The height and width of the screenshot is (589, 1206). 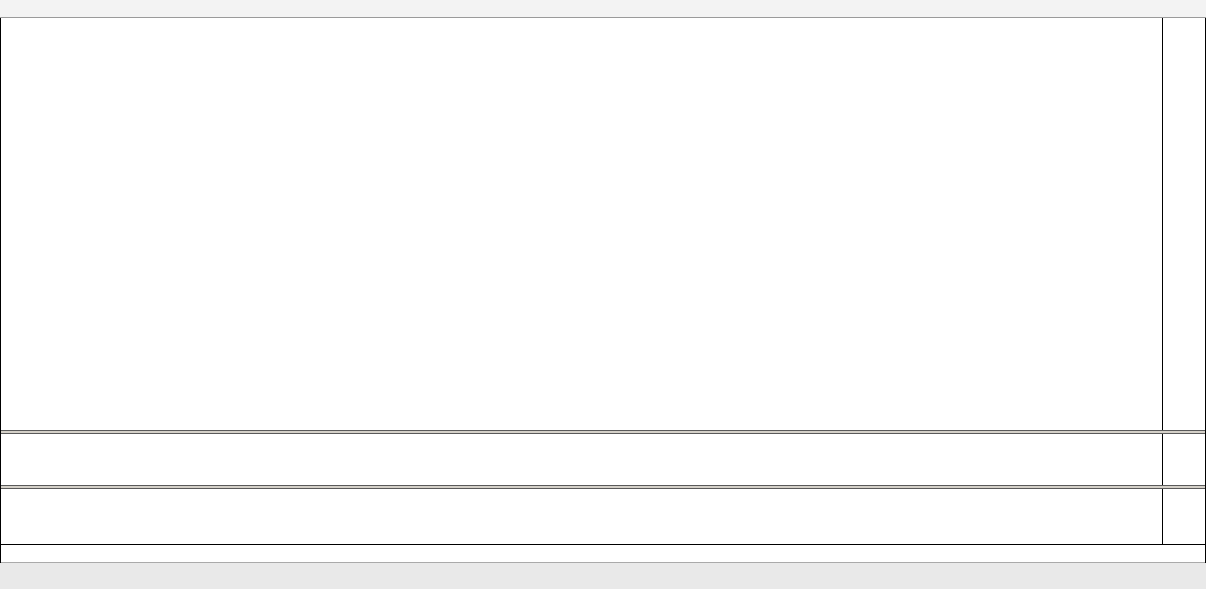 What do you see at coordinates (8, 441) in the screenshot?
I see `macd-label` at bounding box center [8, 441].